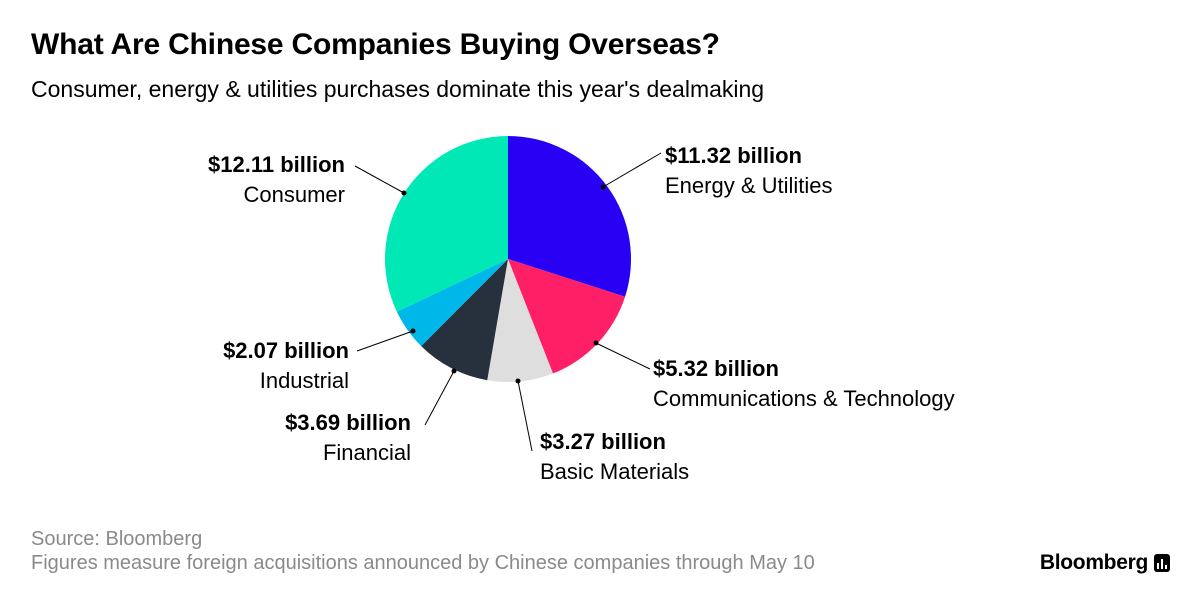  I want to click on slice-category-label: Basic Materials, so click(614, 471).